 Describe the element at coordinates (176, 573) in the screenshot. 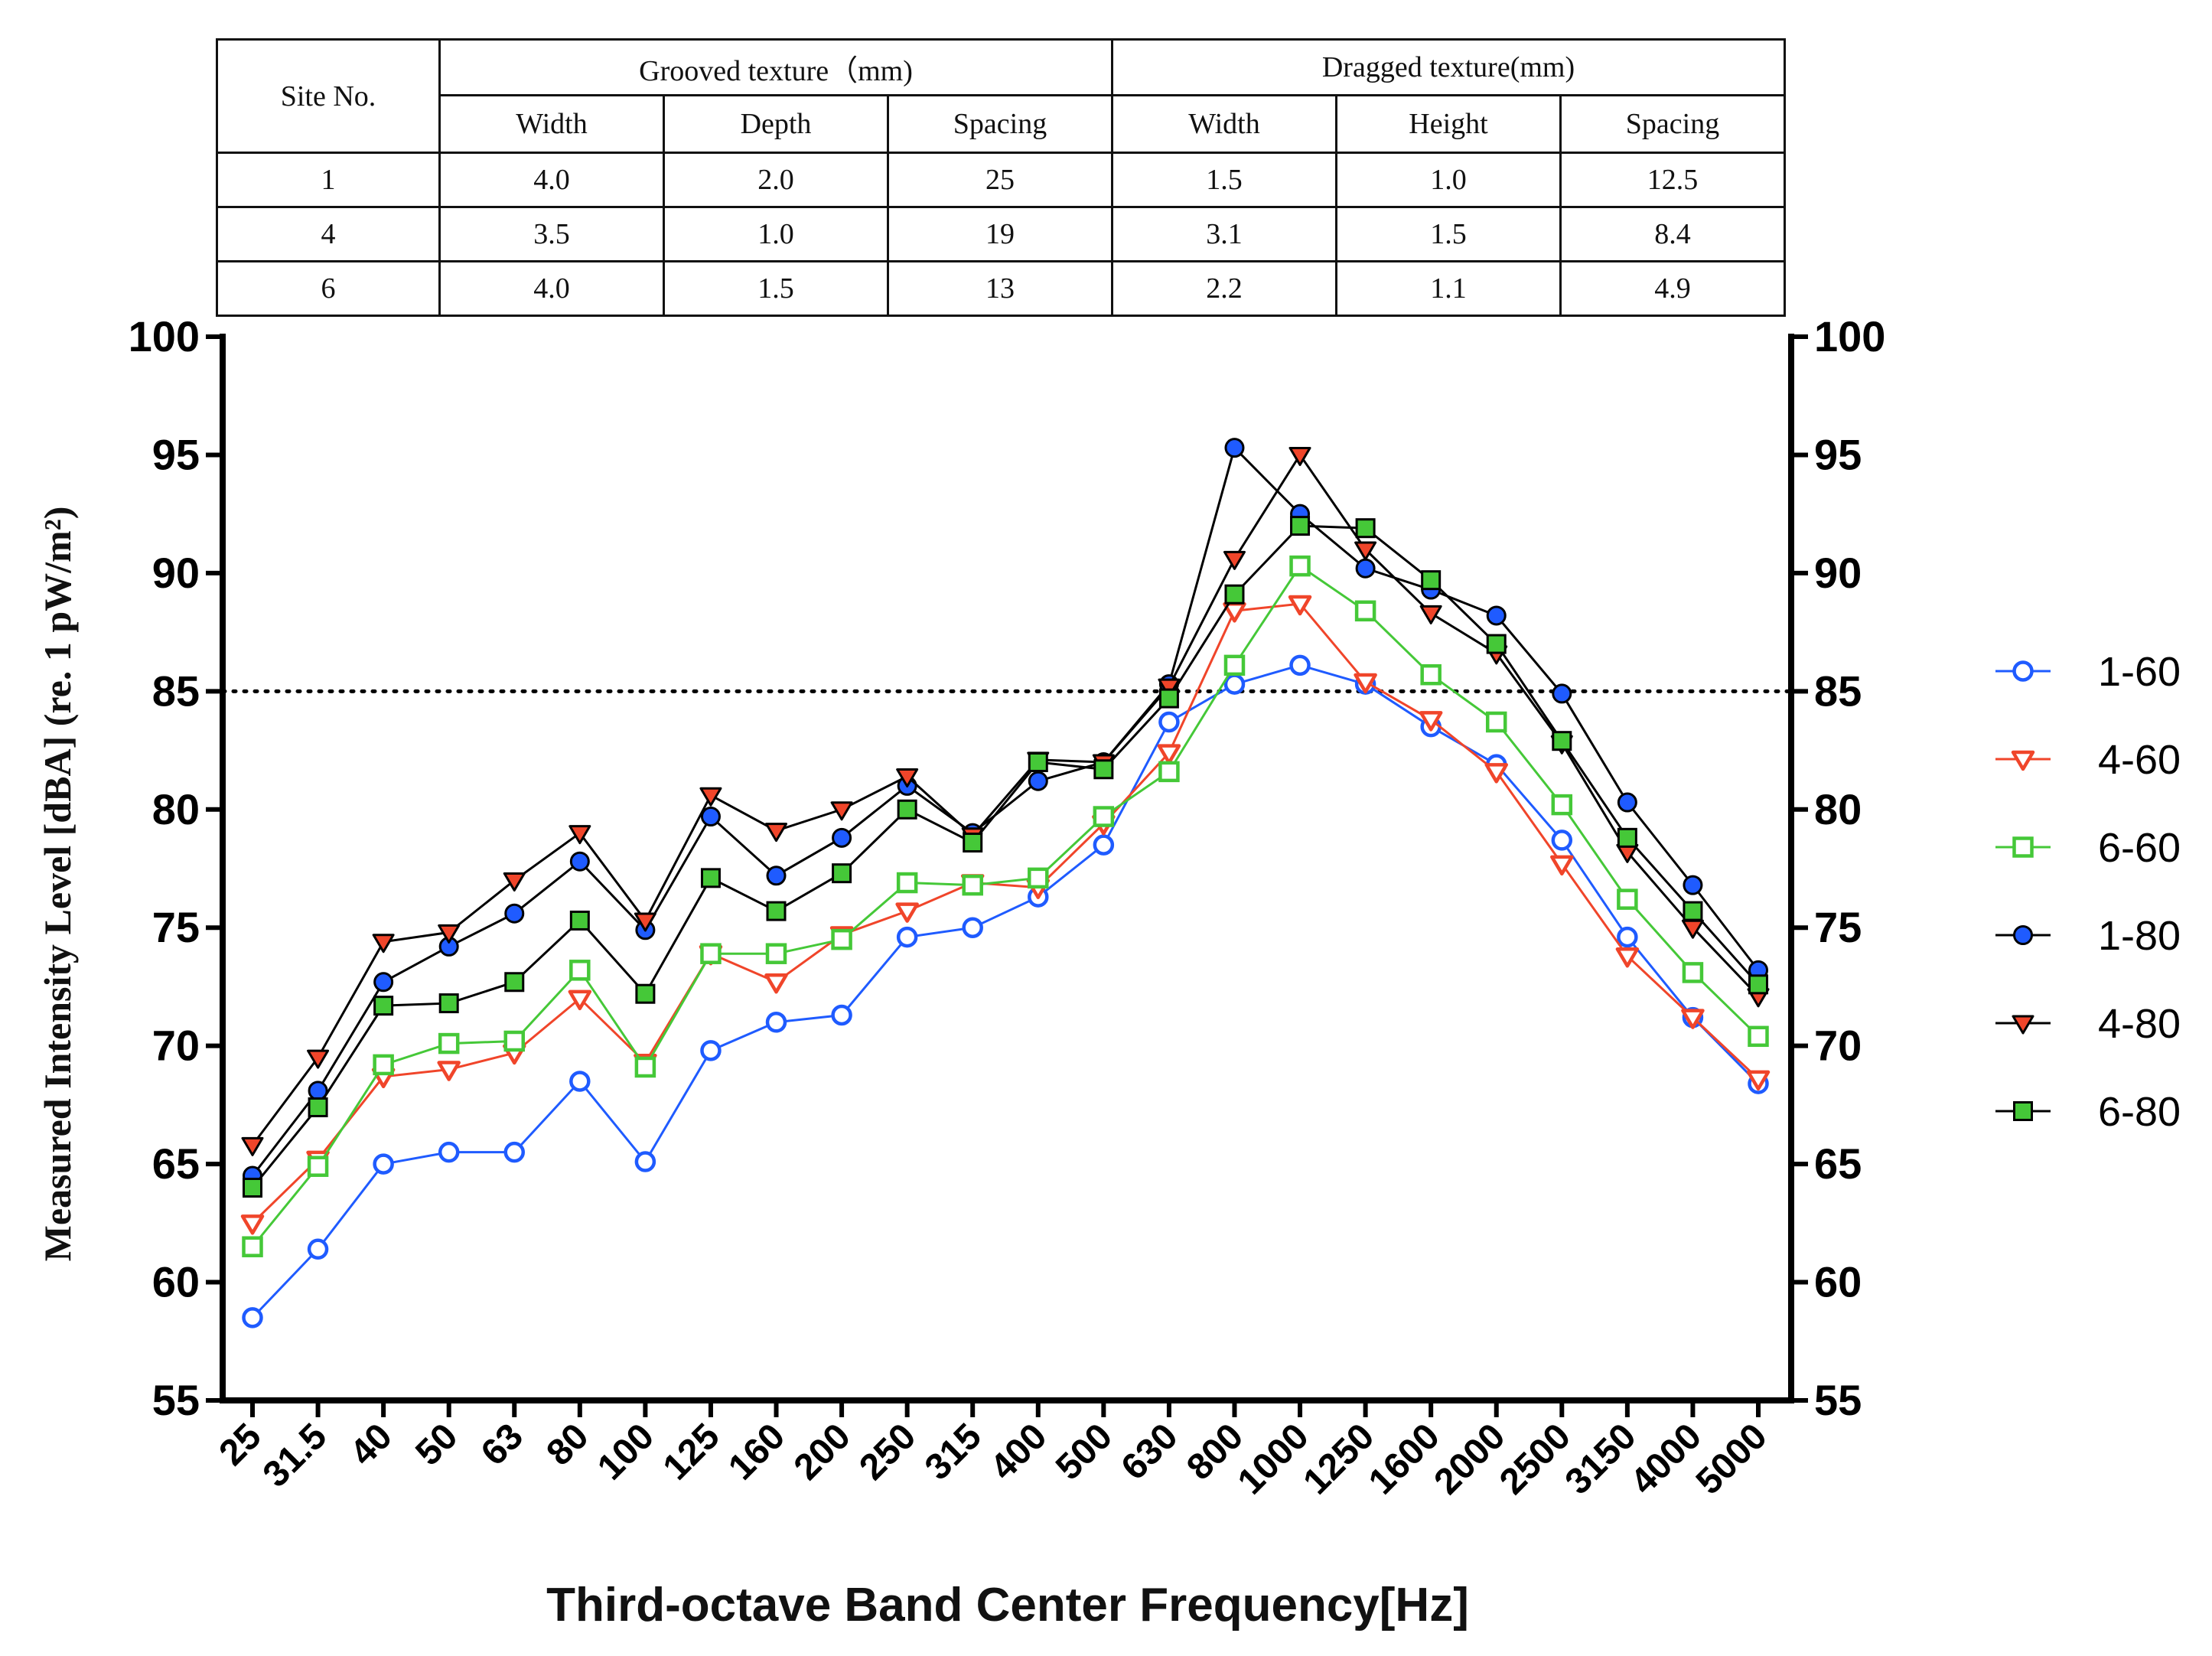

I see `y-tick-label-left: 90` at that location.